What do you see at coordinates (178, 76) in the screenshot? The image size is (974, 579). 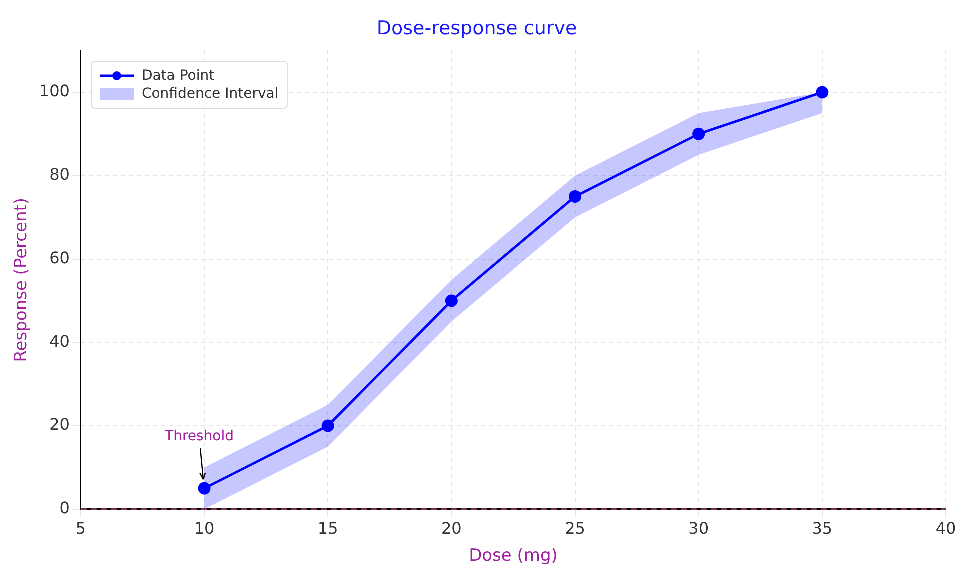 I see `legend-label: Data Point` at bounding box center [178, 76].